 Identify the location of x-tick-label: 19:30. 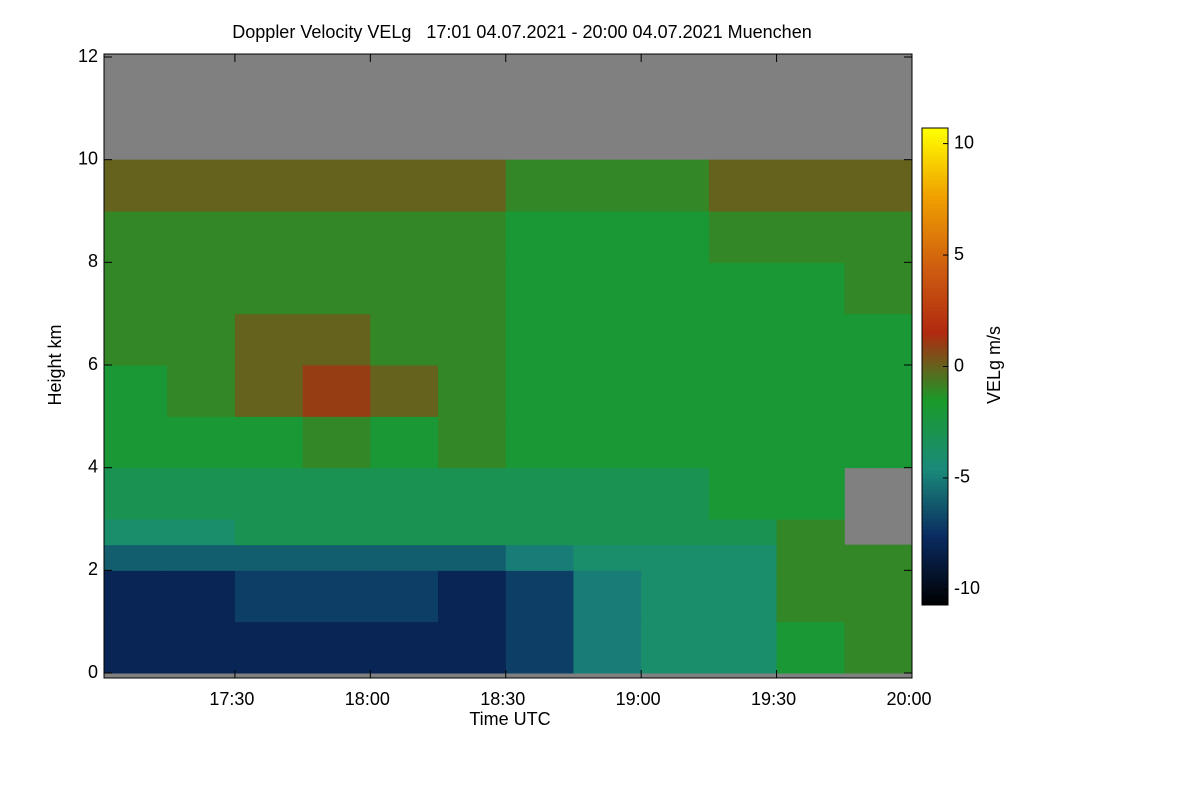
(773, 699).